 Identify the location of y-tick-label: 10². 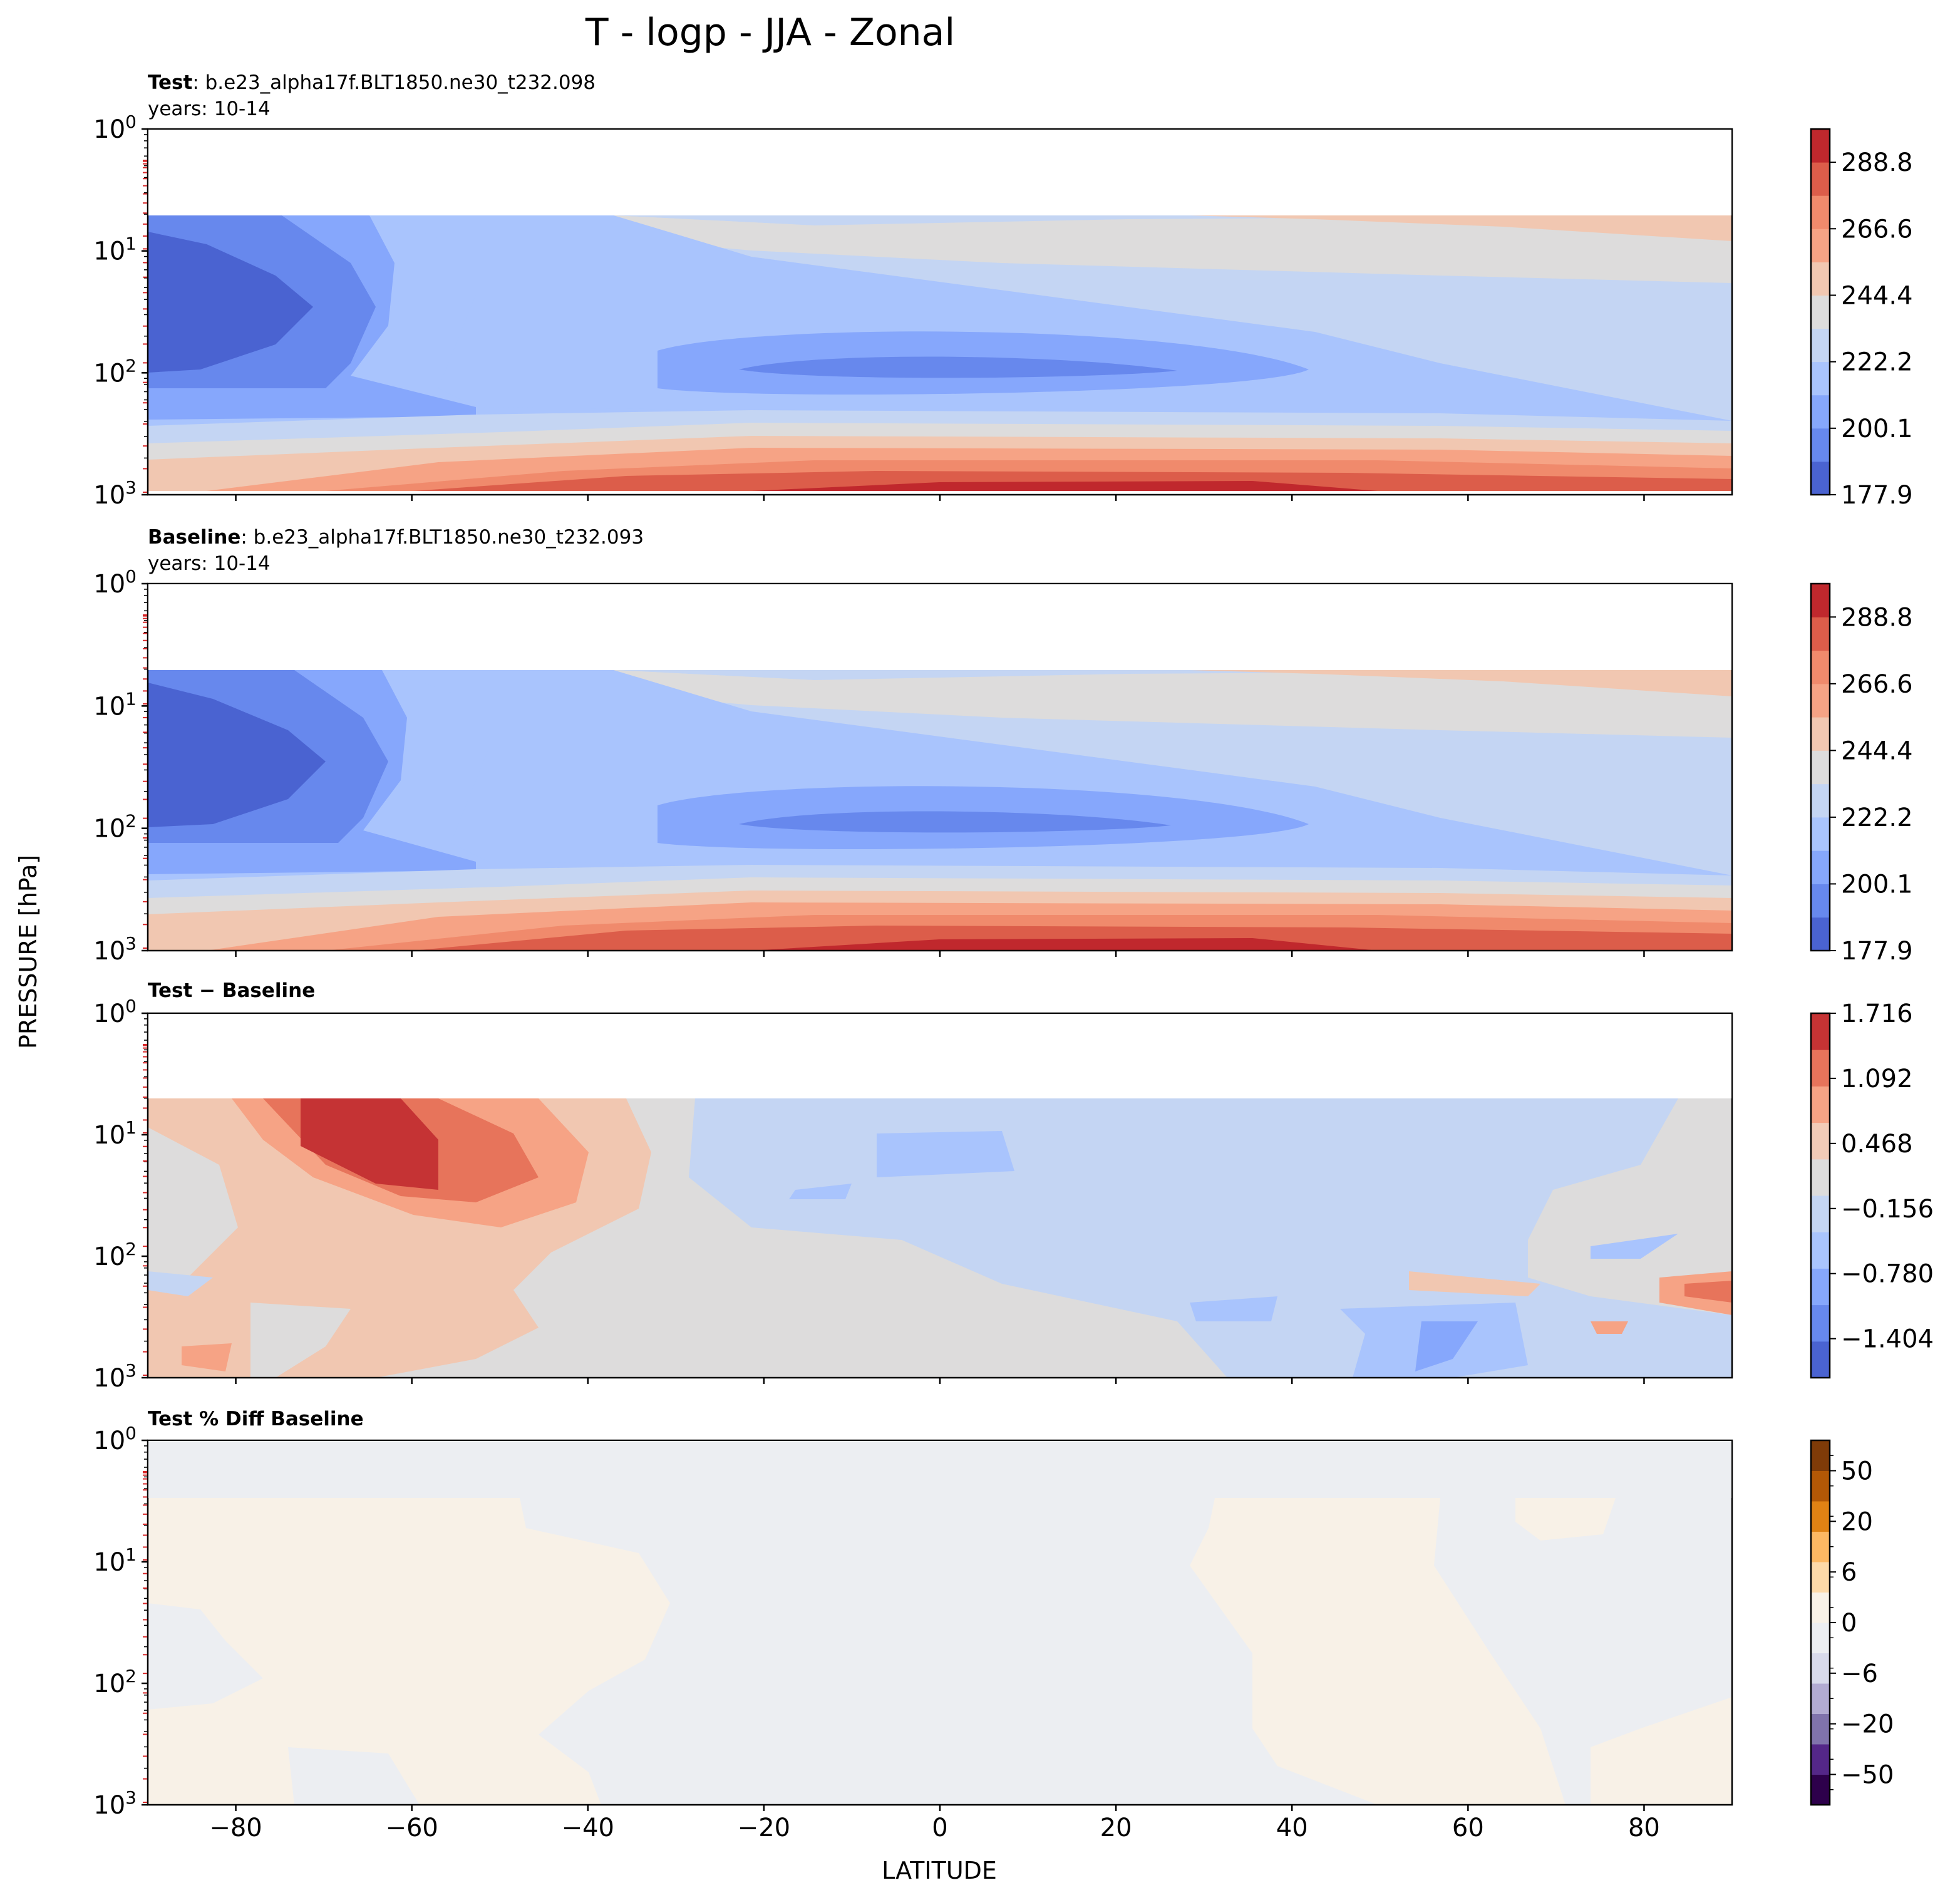
(115, 1682).